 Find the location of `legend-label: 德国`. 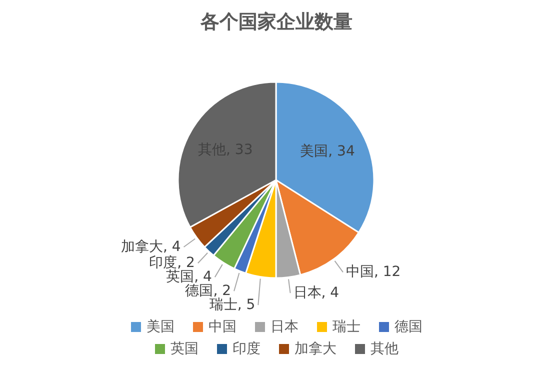

legend-label: 德国 is located at coordinates (408, 327).